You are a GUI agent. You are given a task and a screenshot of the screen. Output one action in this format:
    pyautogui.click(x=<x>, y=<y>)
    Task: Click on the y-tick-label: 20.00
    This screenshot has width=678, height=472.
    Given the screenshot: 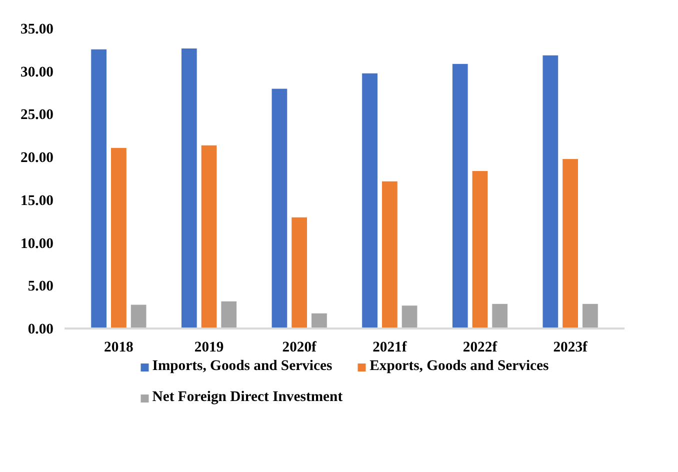 What is the action you would take?
    pyautogui.click(x=37, y=158)
    